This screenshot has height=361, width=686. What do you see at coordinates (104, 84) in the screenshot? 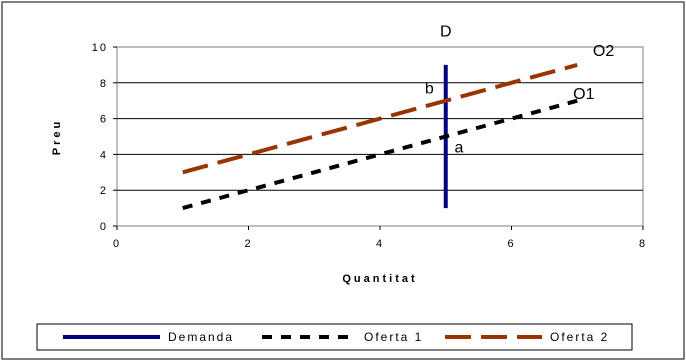
I see `y-tick-label-4: 8` at bounding box center [104, 84].